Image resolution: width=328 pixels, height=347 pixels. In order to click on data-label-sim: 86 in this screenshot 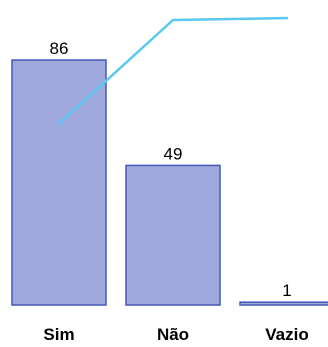, I will do `click(59, 48)`.